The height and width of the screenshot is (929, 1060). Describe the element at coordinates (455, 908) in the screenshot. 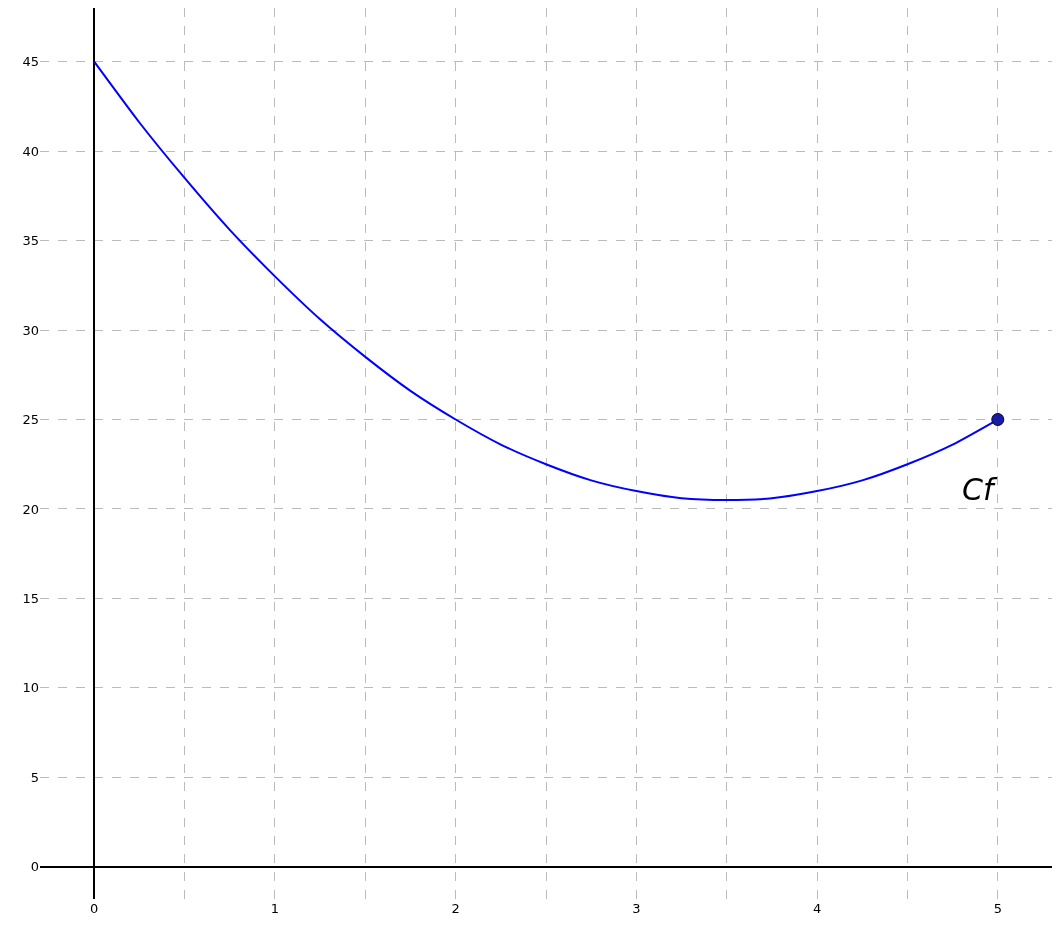

I see `x-tick-label: 2` at that location.